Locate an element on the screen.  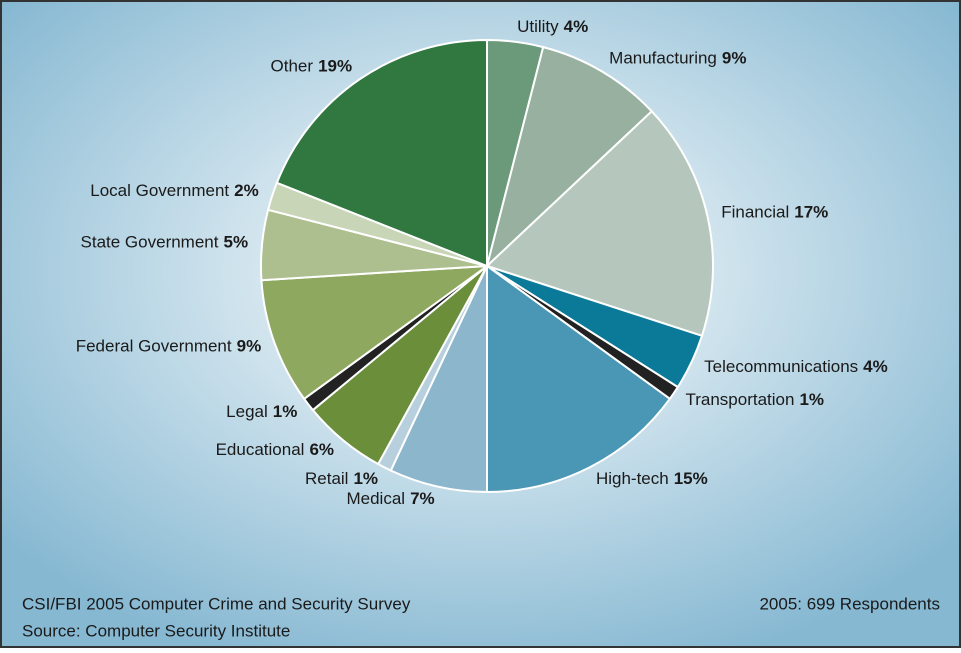
slice-label: State Government 5% is located at coordinates (165, 242).